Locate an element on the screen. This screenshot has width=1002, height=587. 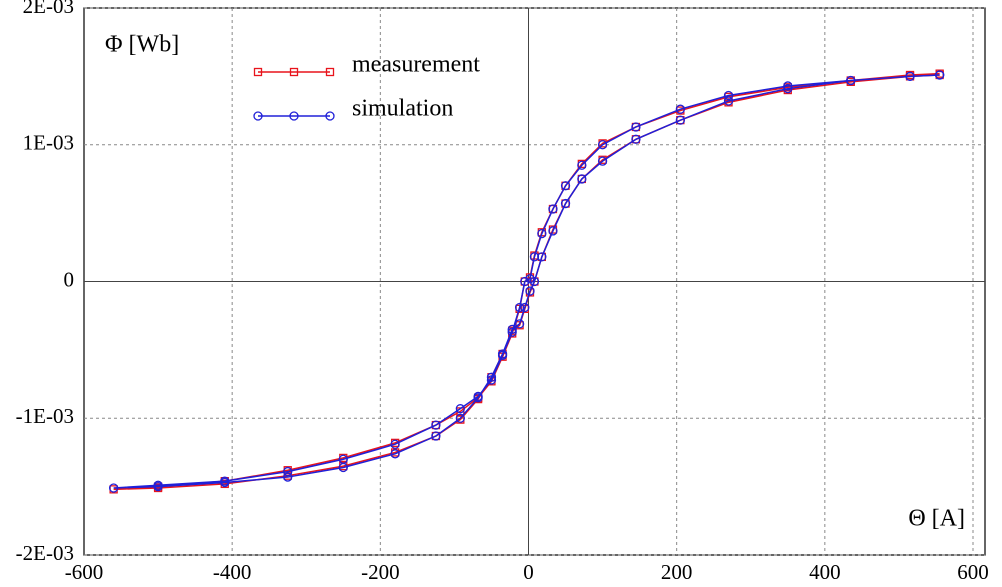
x-tick-label: 600 is located at coordinates (973, 572).